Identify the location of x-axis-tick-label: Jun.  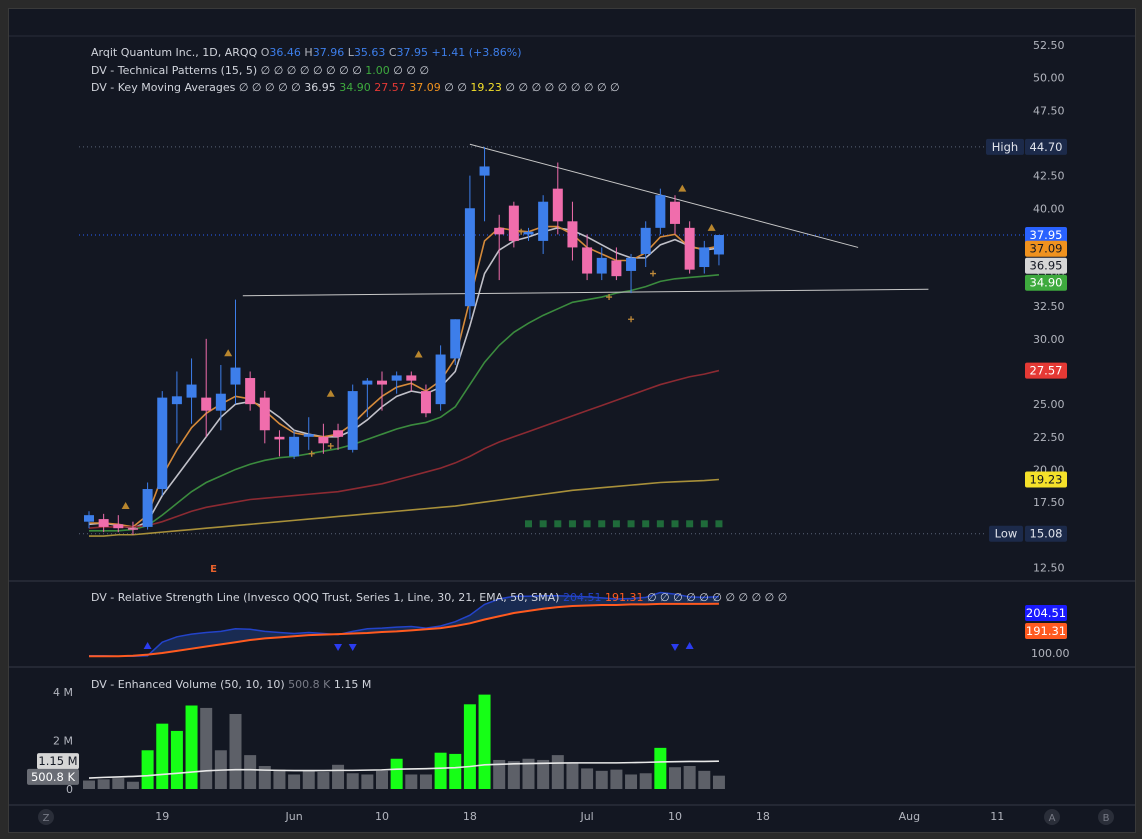
(294, 816).